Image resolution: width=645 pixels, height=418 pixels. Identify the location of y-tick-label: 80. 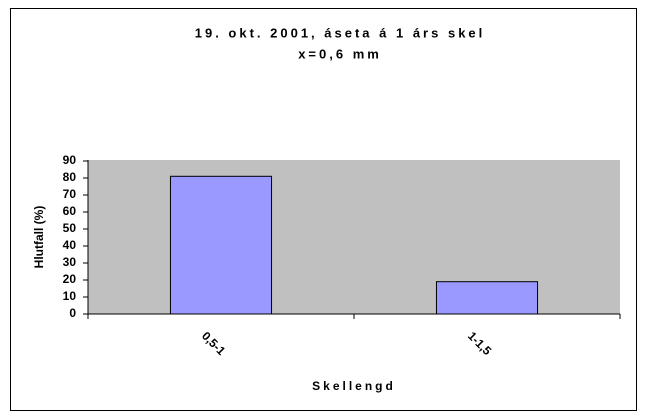
(70, 177).